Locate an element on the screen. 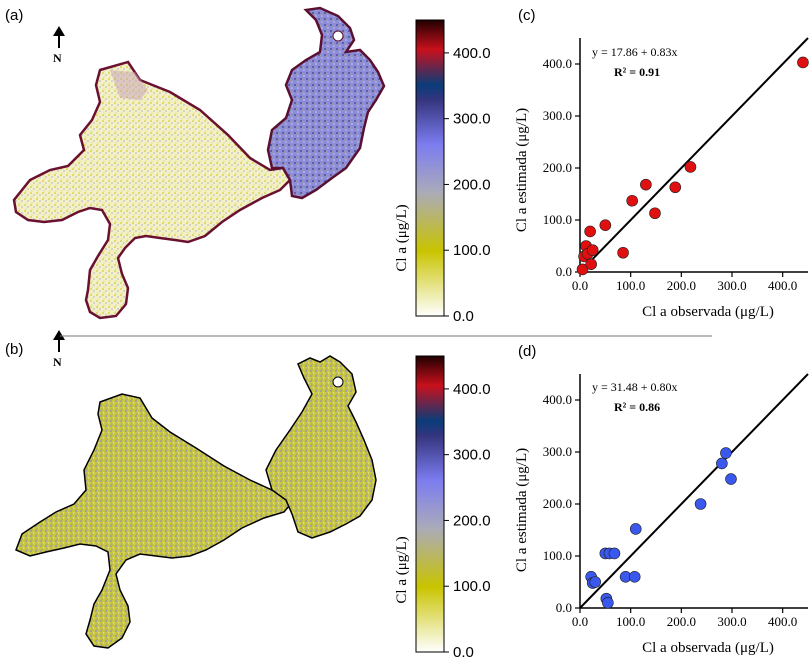  panel-label-c: (c) is located at coordinates (527, 15).